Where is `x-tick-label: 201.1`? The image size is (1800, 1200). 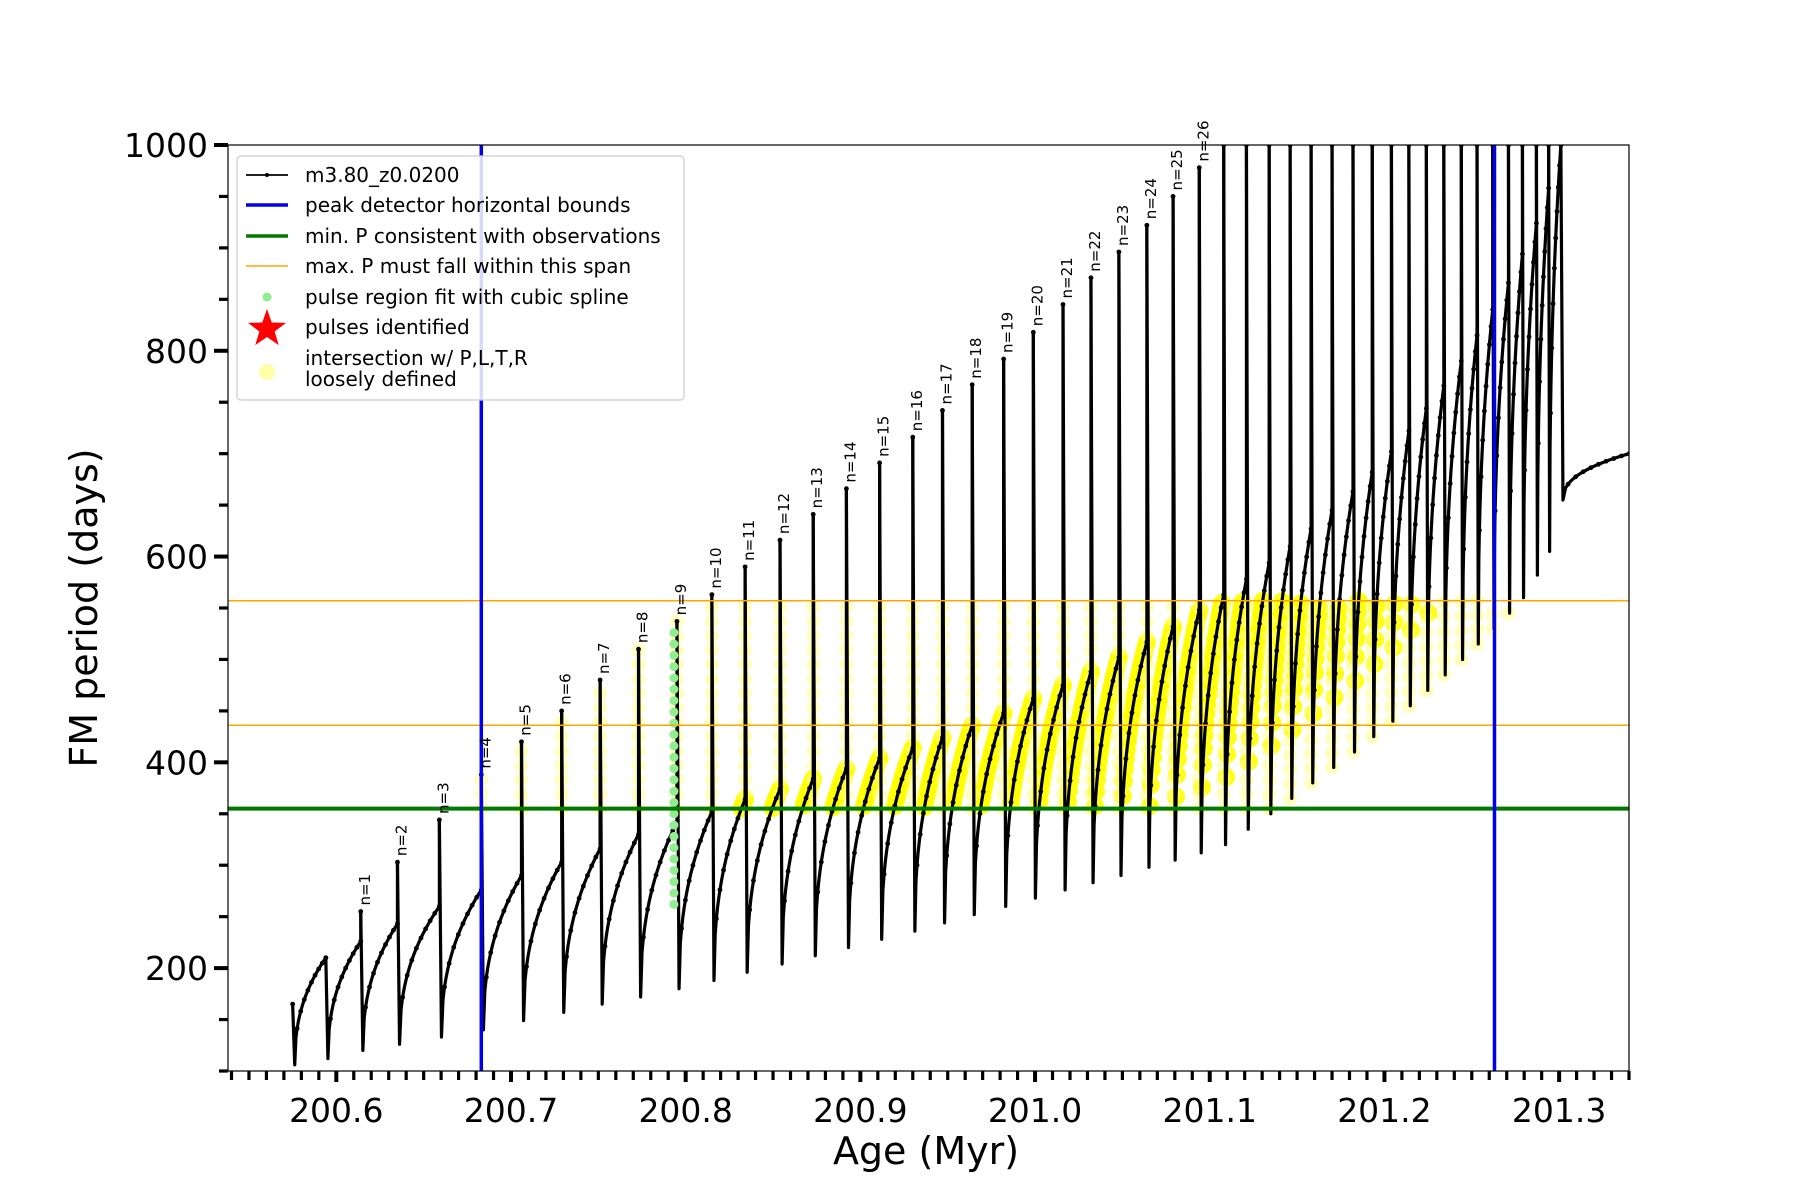 x-tick-label: 201.1 is located at coordinates (1210, 1110).